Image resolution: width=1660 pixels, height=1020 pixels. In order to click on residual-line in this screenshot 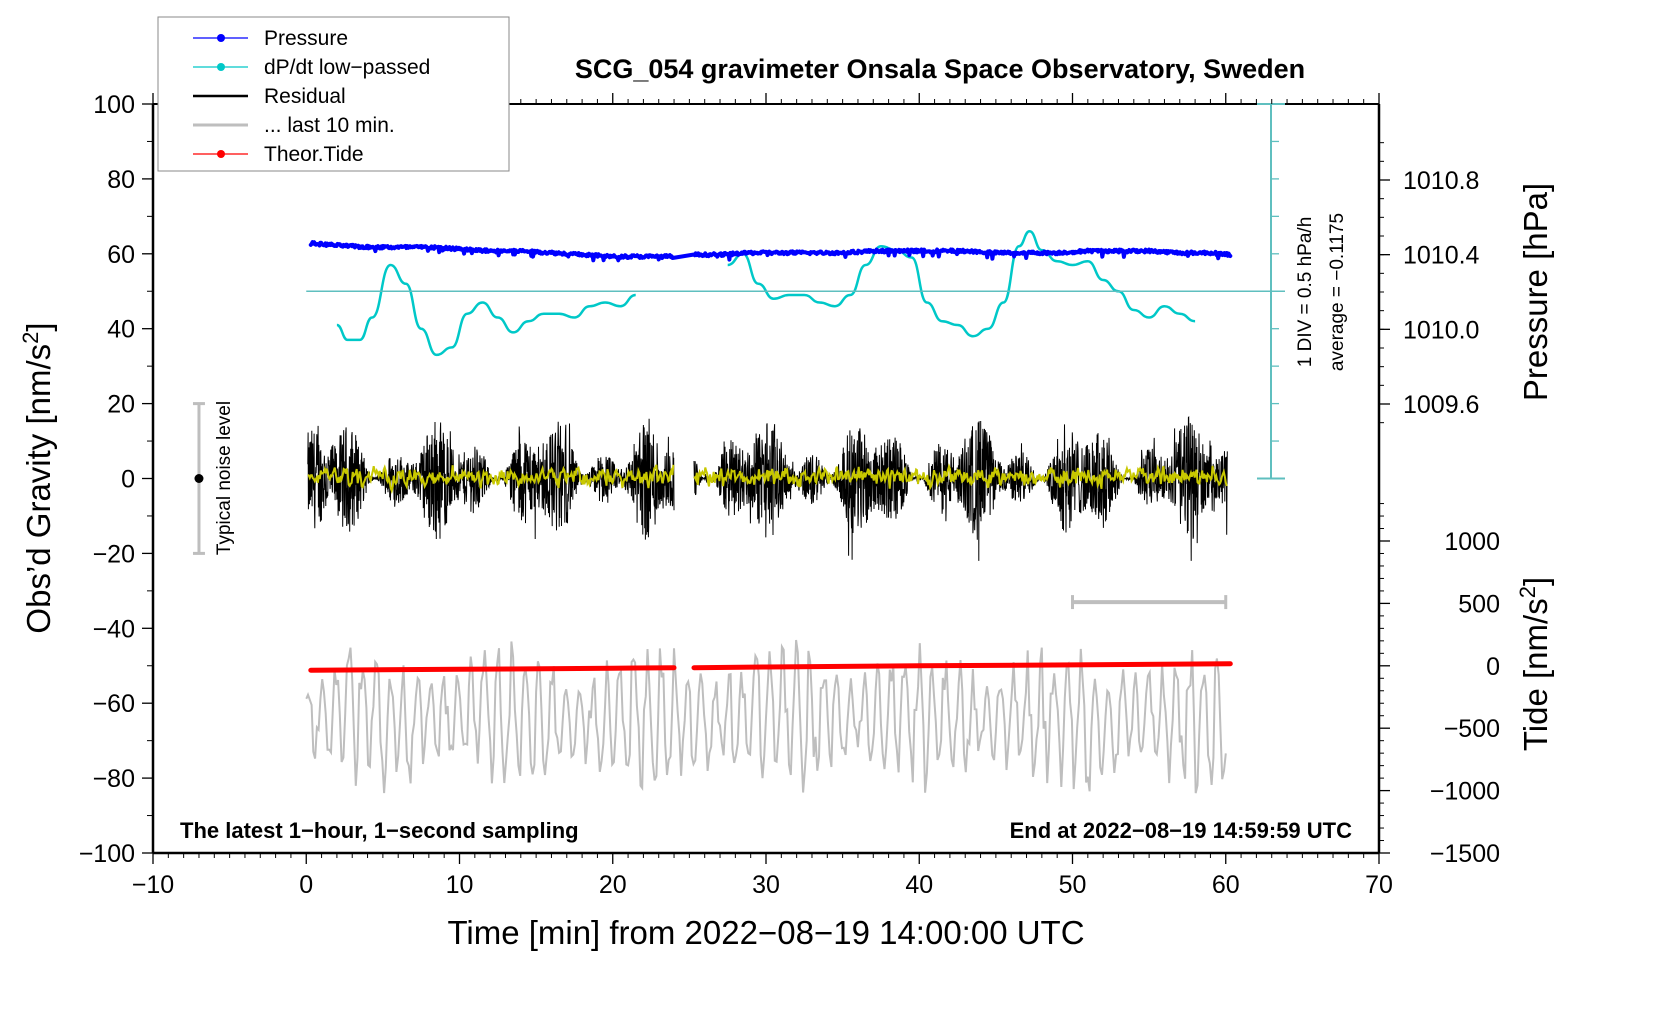, I will do `click(960, 488)`.